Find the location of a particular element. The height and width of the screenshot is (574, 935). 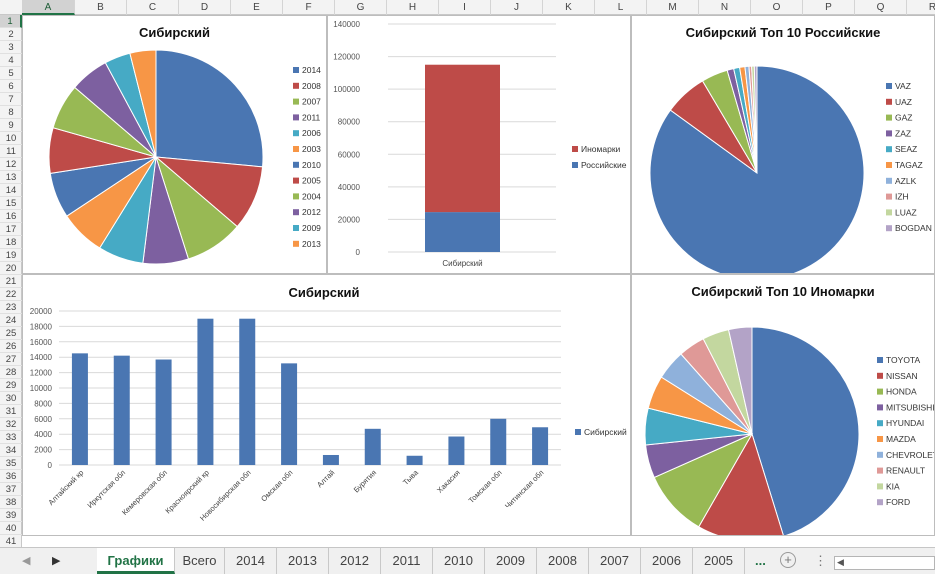

tab-scroll-right-icon: ▶ is located at coordinates (56, 561).